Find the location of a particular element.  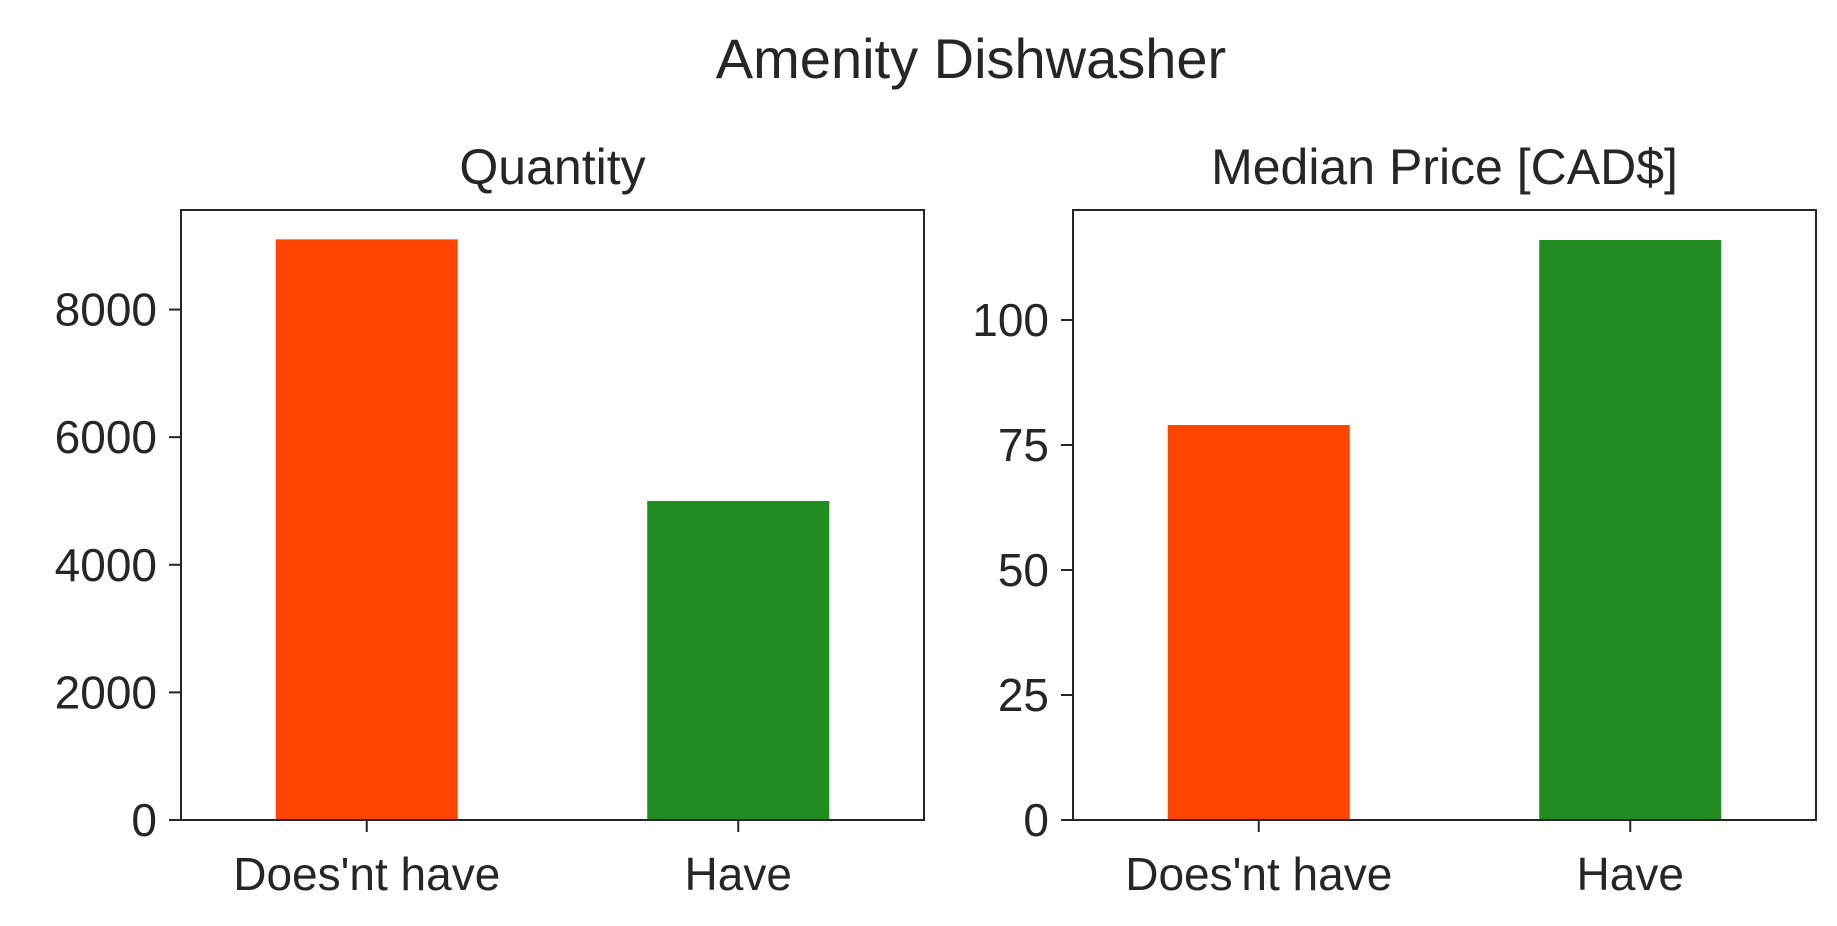

y-tick-label: 6000 is located at coordinates (106, 437).